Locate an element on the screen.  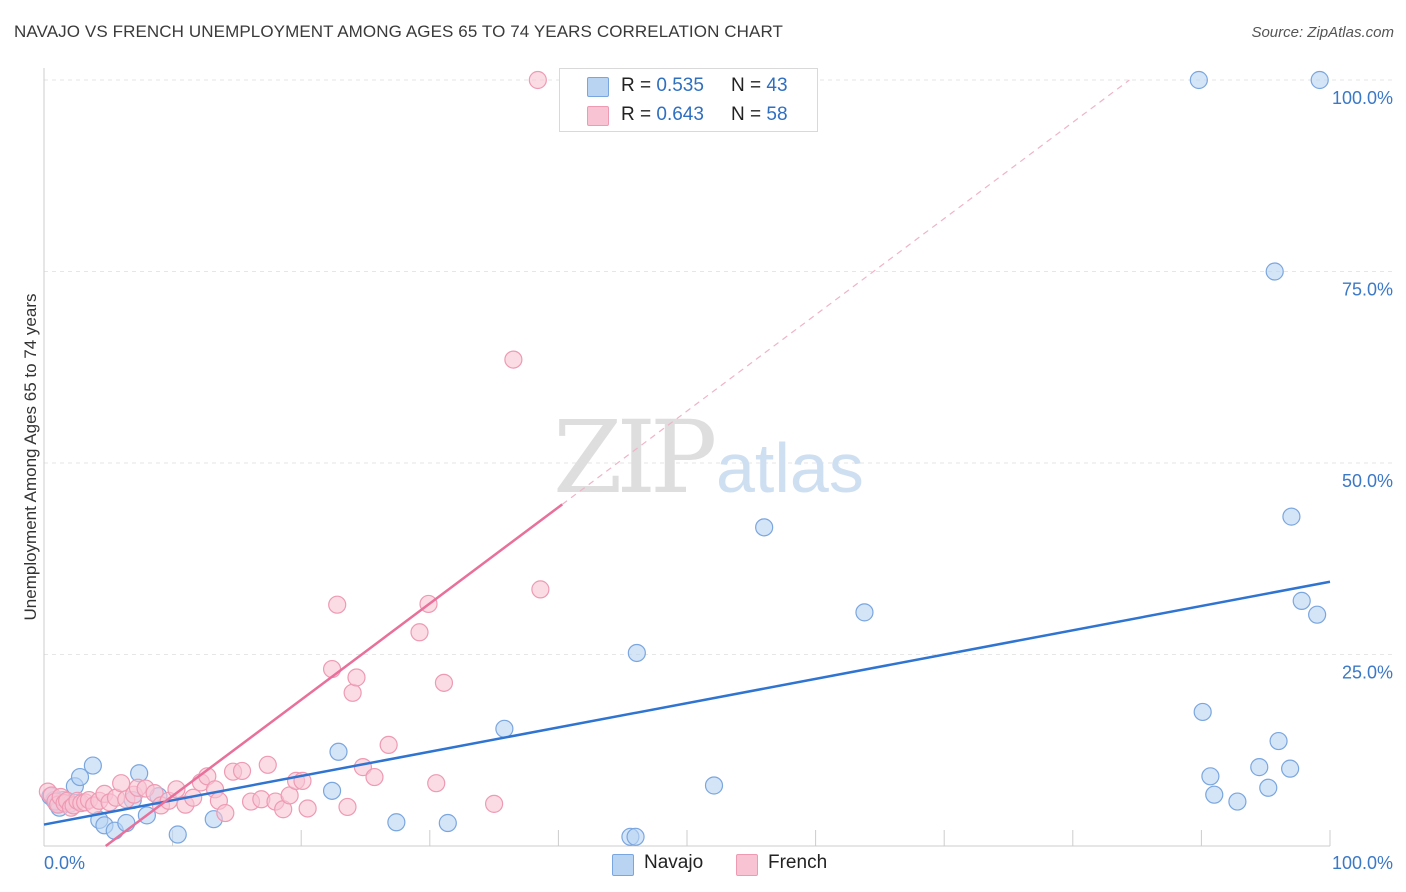
watermark-atlas: atlas is located at coordinates (790, 468).